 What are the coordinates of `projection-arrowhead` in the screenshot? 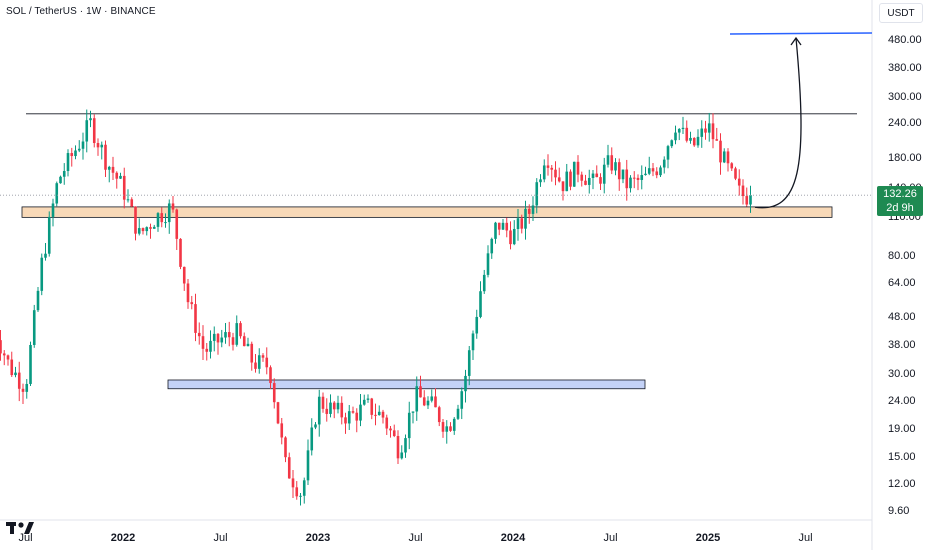 It's located at (796, 41).